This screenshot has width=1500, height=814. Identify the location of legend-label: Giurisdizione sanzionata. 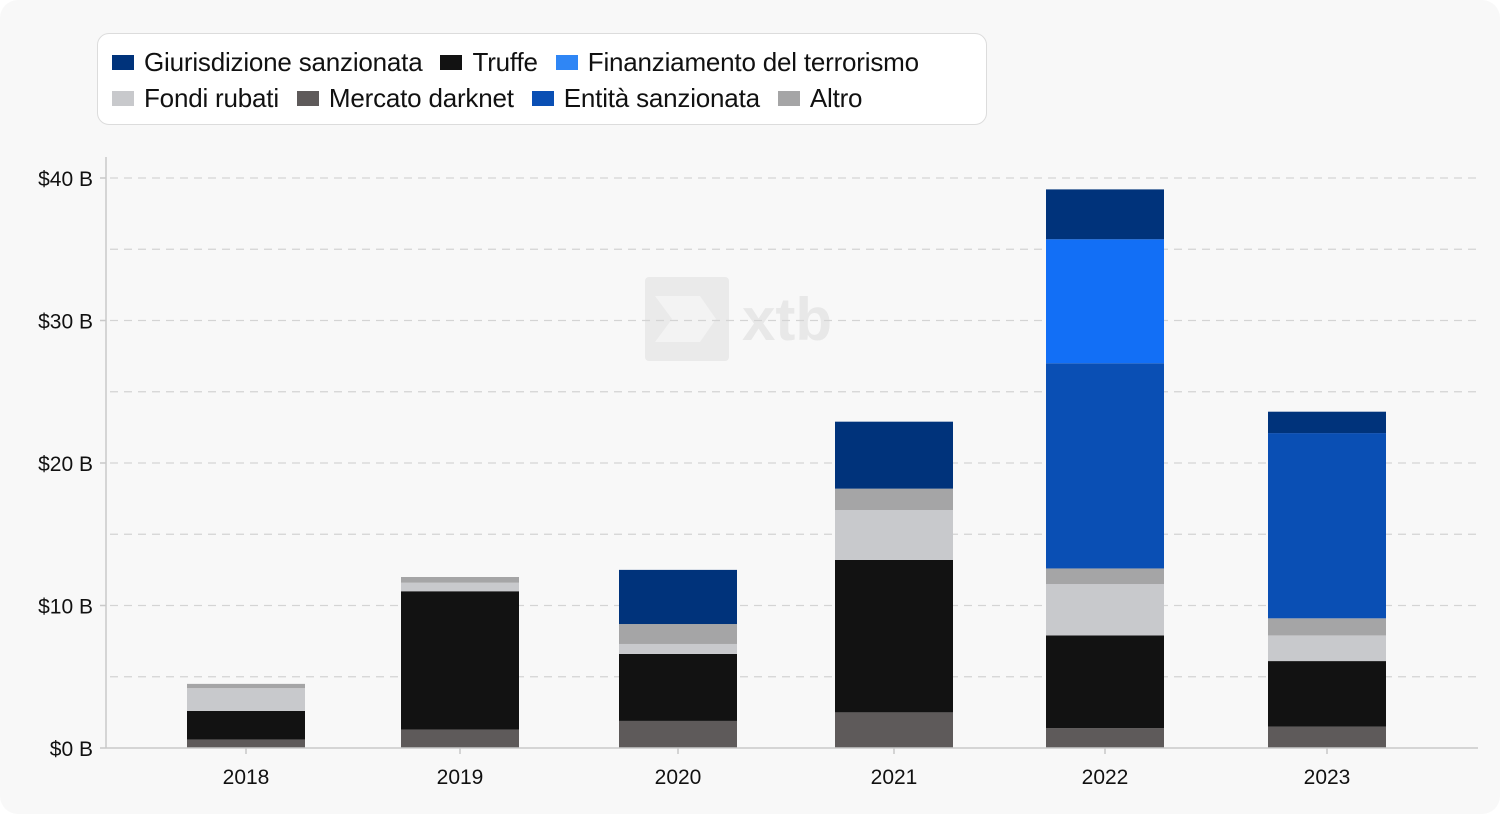
(283, 61).